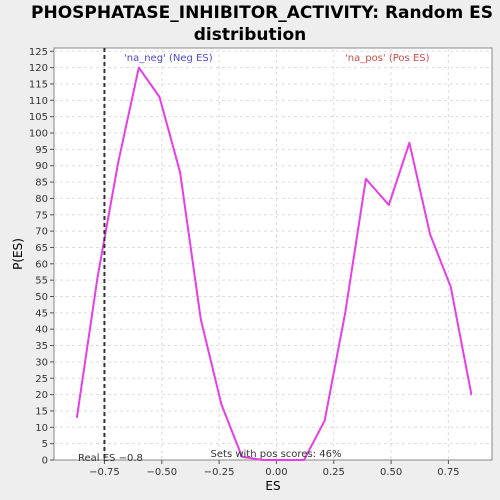 Image resolution: width=500 pixels, height=500 pixels. What do you see at coordinates (41, 150) in the screenshot?
I see `y-tick-label: 95` at bounding box center [41, 150].